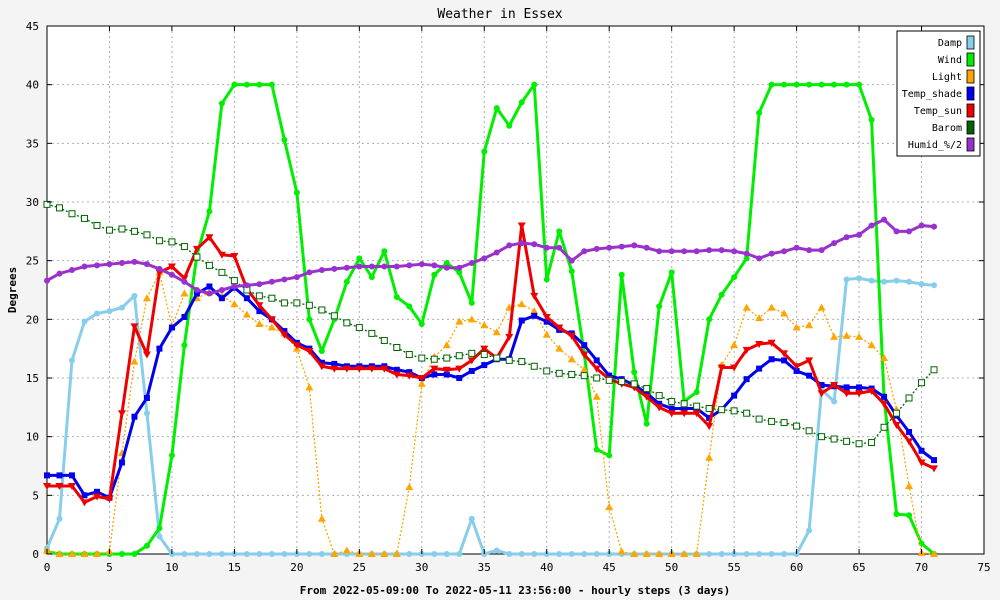 The image size is (1000, 600). What do you see at coordinates (32, 202) in the screenshot?
I see `y-tick-label: 30` at bounding box center [32, 202].